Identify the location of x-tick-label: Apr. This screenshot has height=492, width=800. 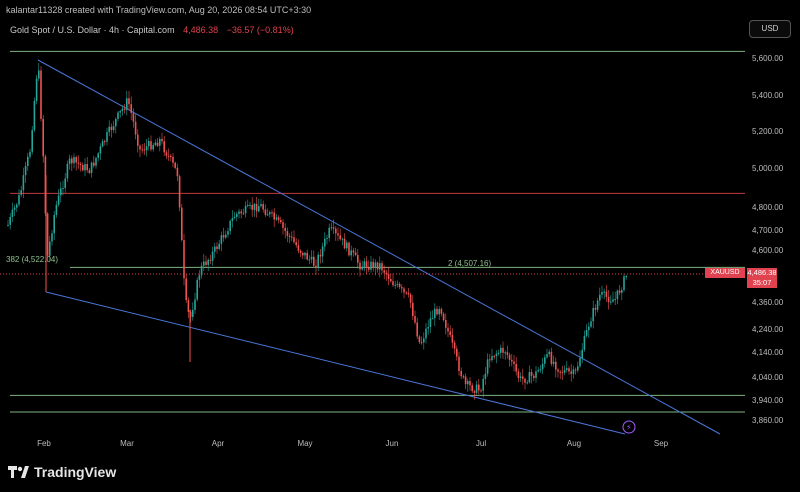
(218, 443).